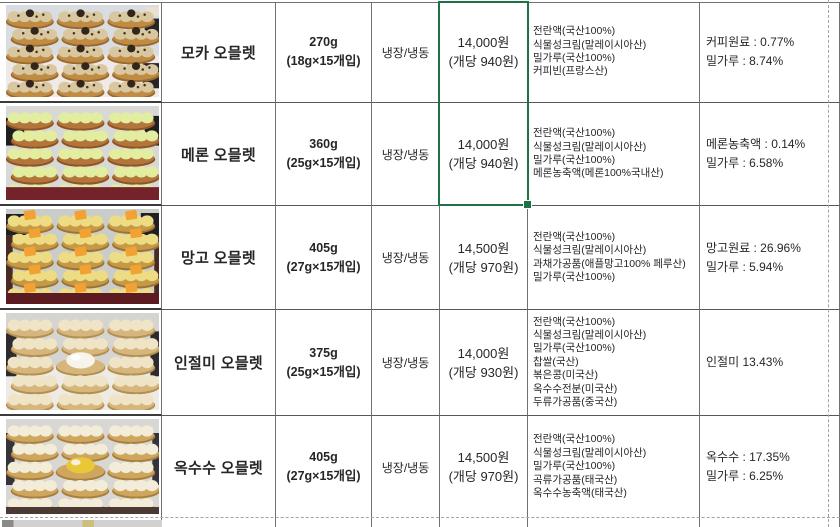 Image resolution: width=840 pixels, height=527 pixels. What do you see at coordinates (770, 258) in the screenshot?
I see `ratio-cell: 망고원료 : 26.96% 밀가루 : 5.94%` at bounding box center [770, 258].